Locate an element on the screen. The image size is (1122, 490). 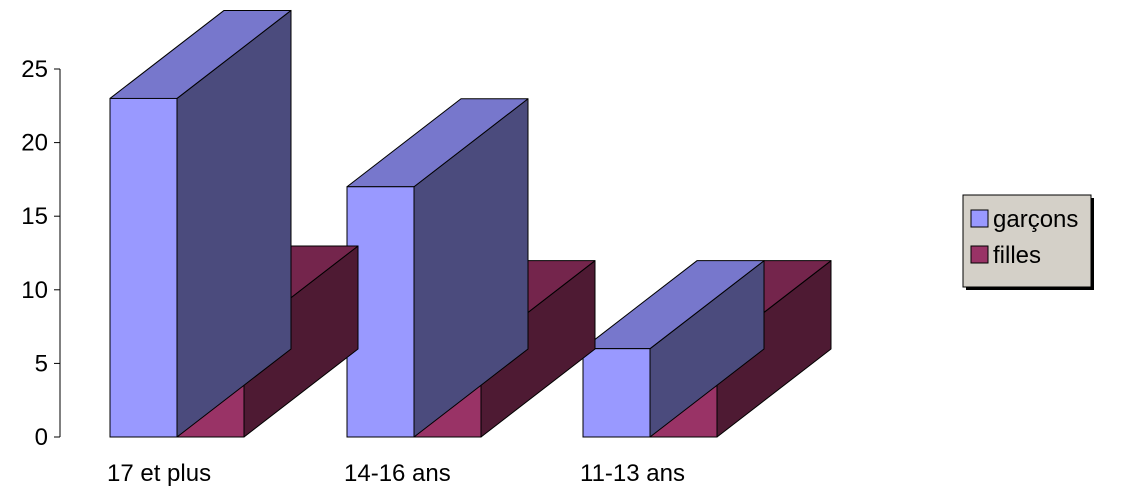
y-axis: 0 5 10 15 20 25 is located at coordinates (41, 253).